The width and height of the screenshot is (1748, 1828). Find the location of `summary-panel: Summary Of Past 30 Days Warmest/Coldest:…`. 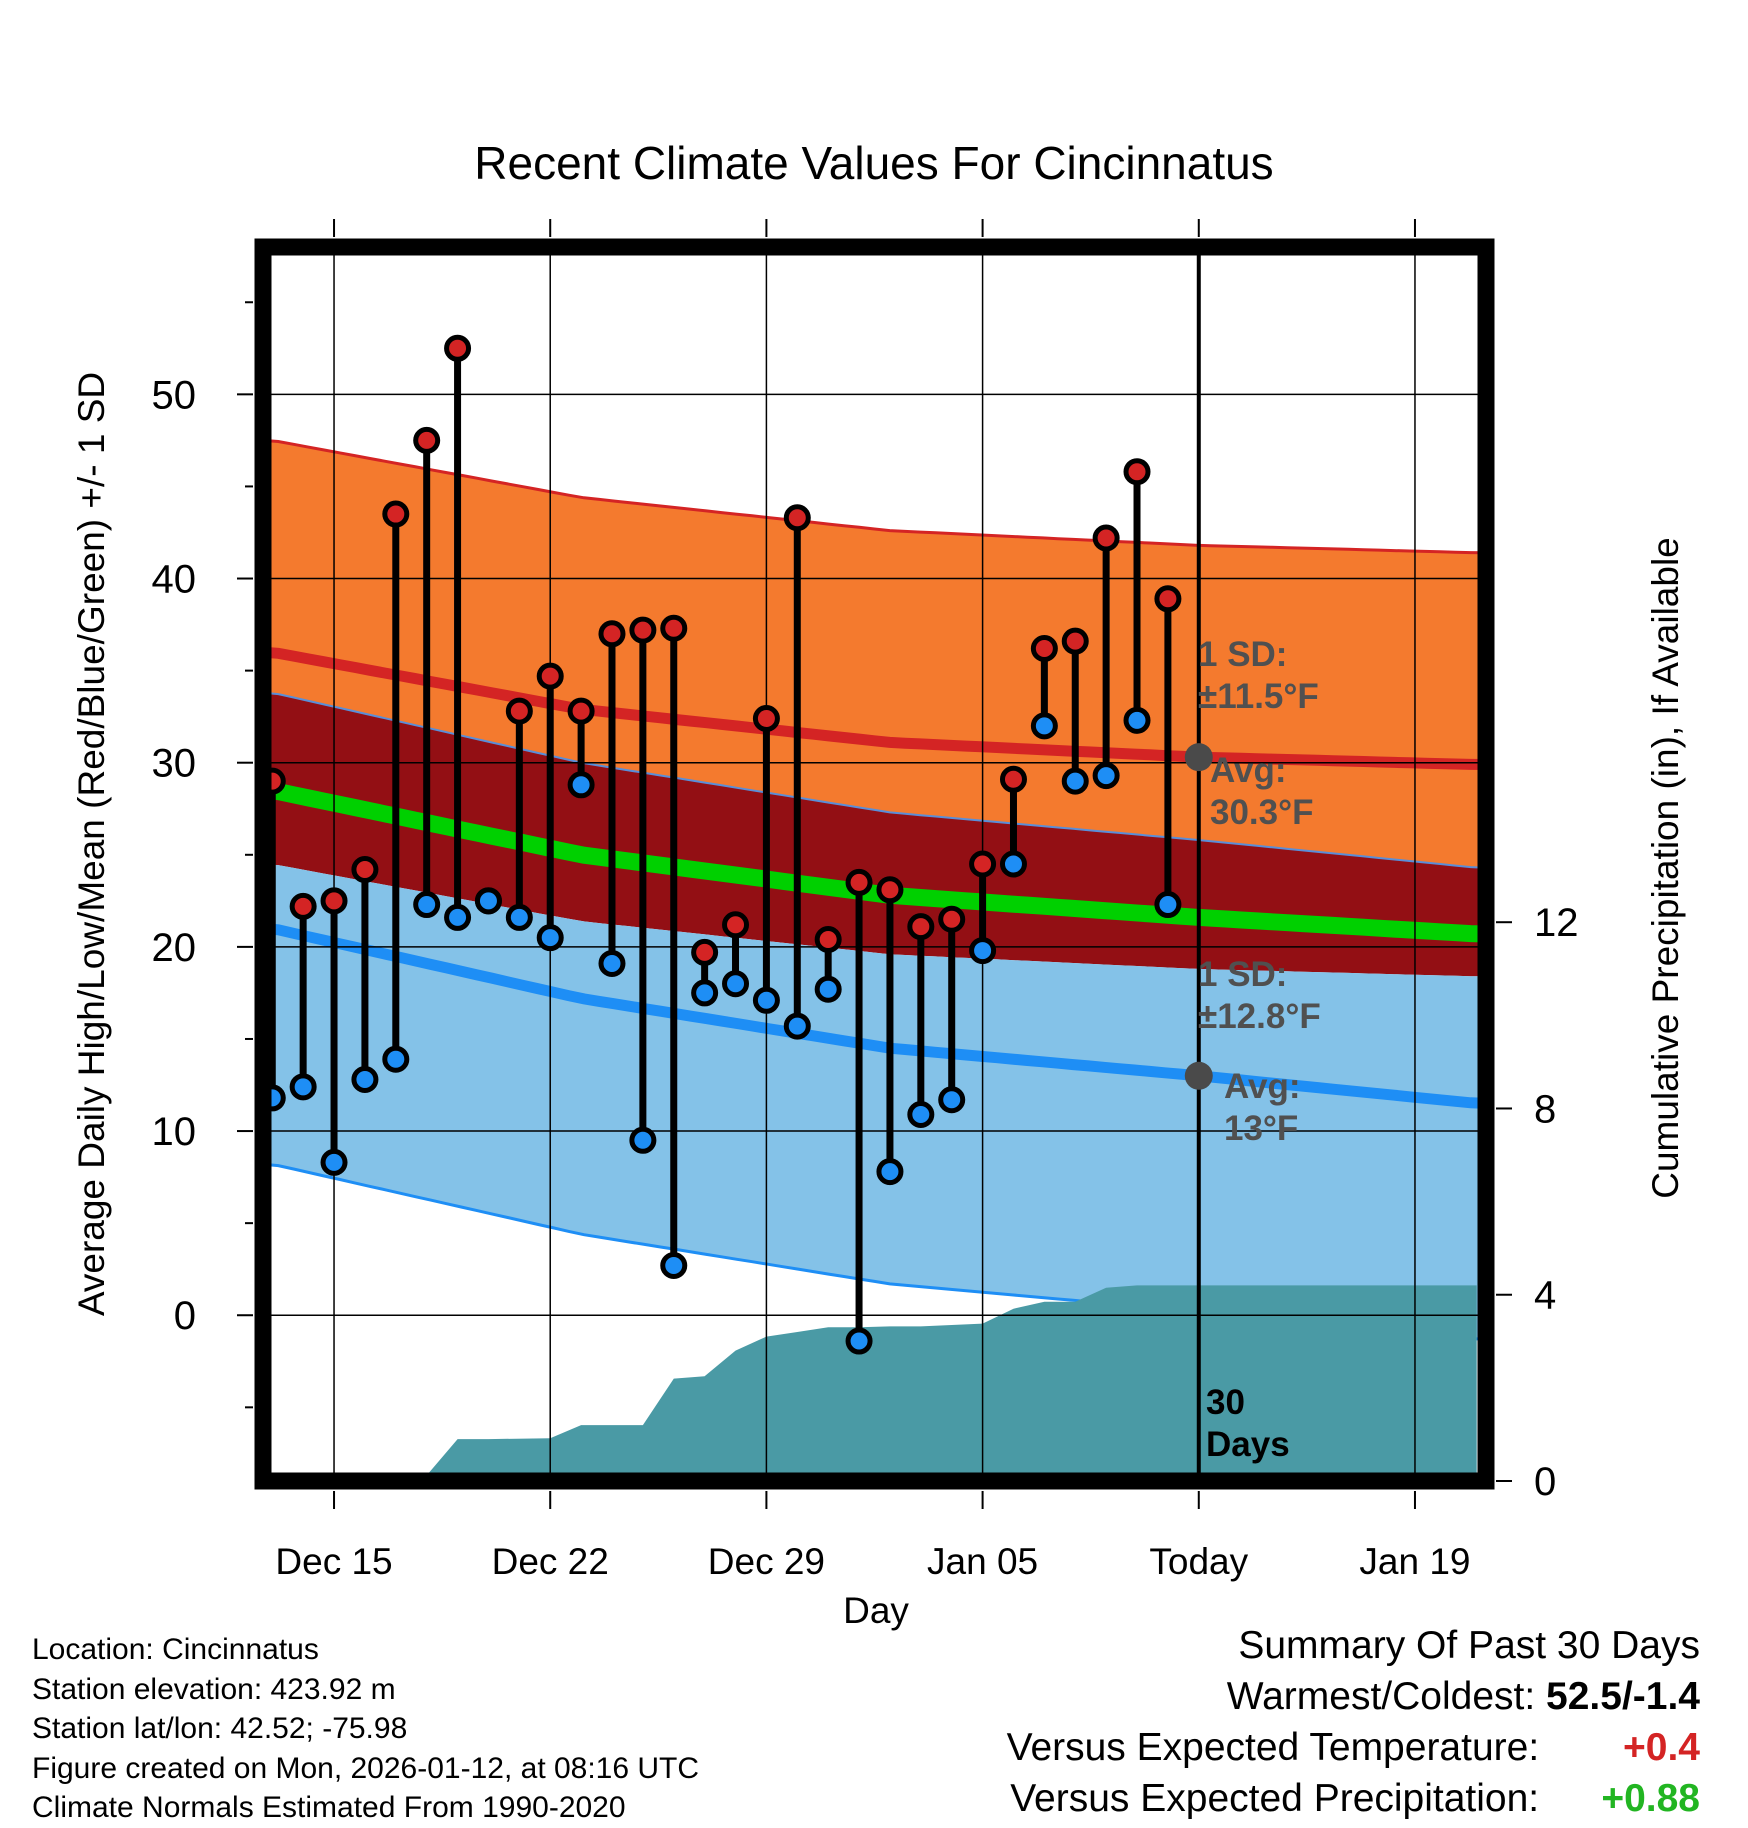

summary-panel: Summary Of Past 30 Days Warmest/Coldest:… is located at coordinates (1353, 1722).